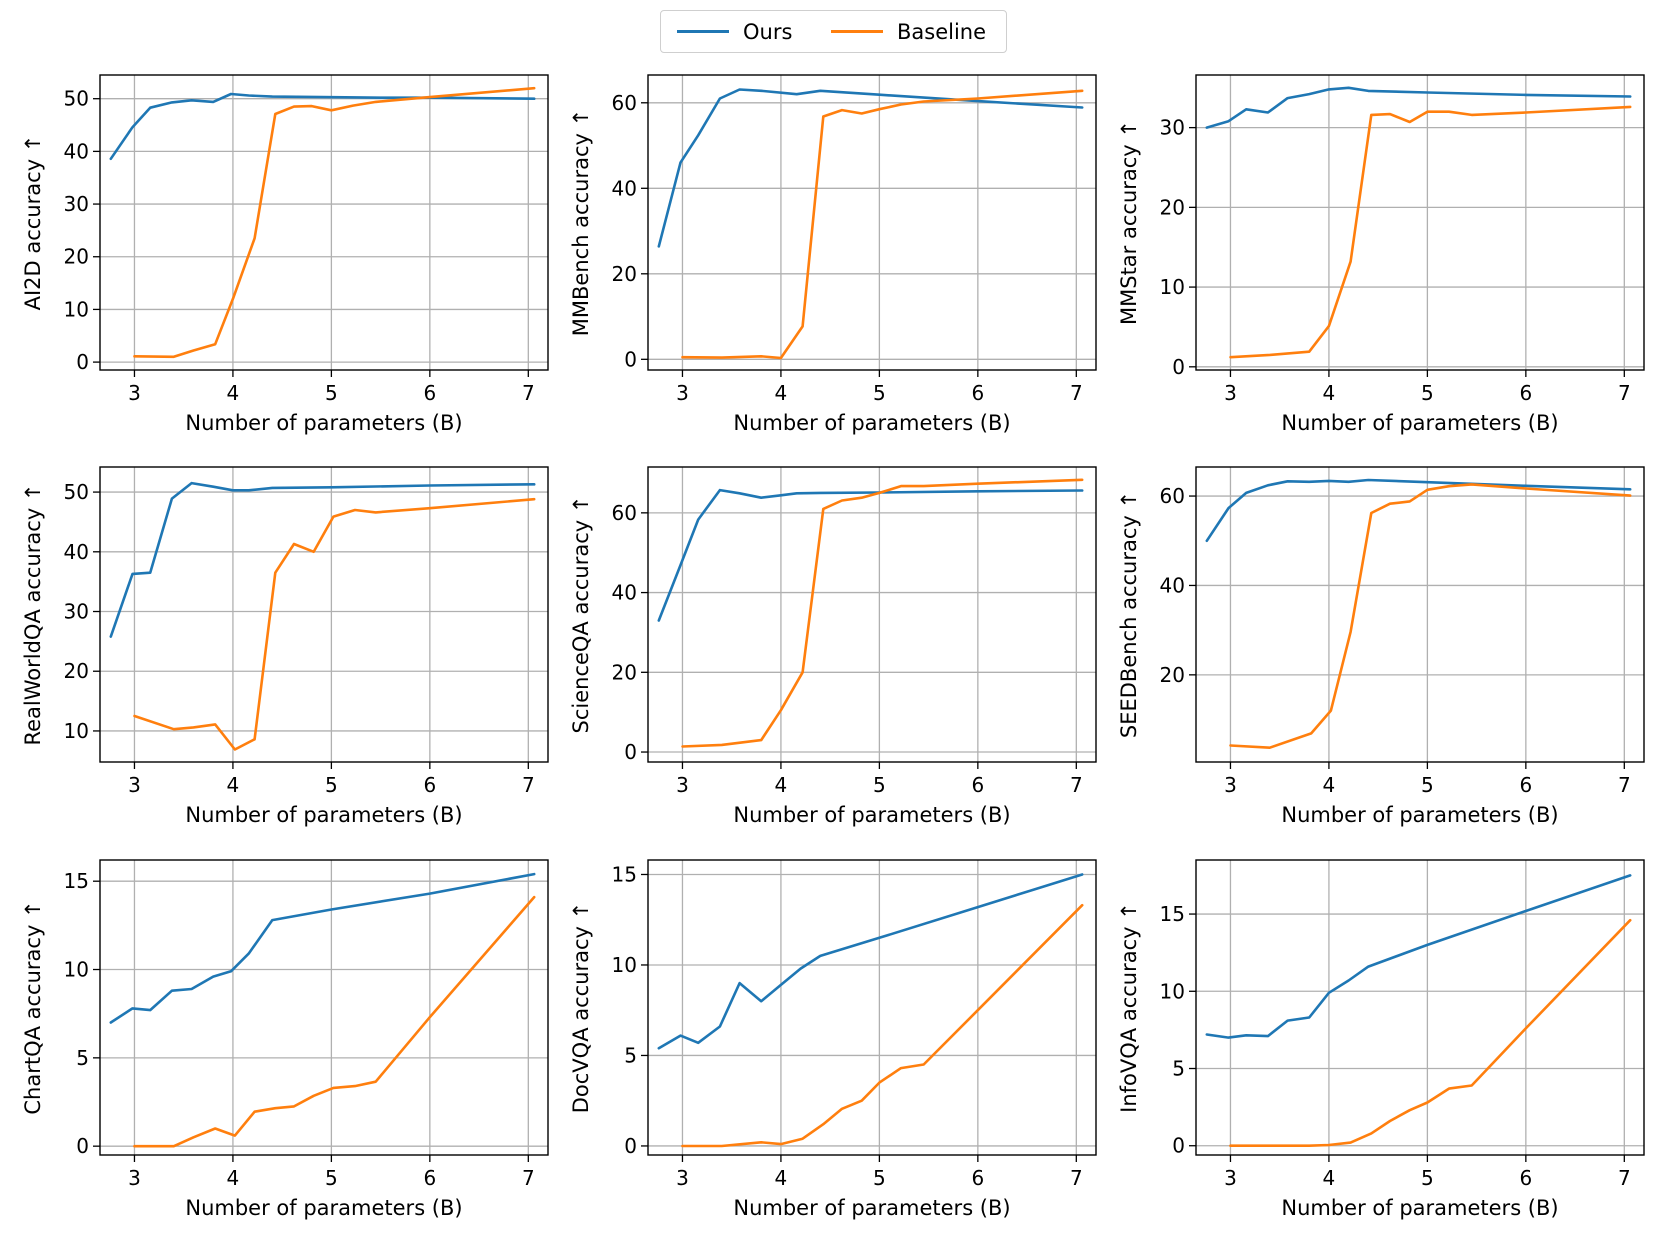 This screenshot has width=1661, height=1246. I want to click on legend-item-baseline: Baseline, so click(908, 31).